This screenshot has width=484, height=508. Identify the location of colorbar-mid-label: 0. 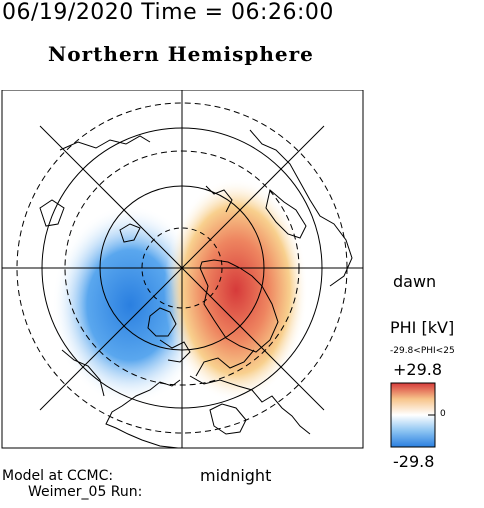
(443, 414).